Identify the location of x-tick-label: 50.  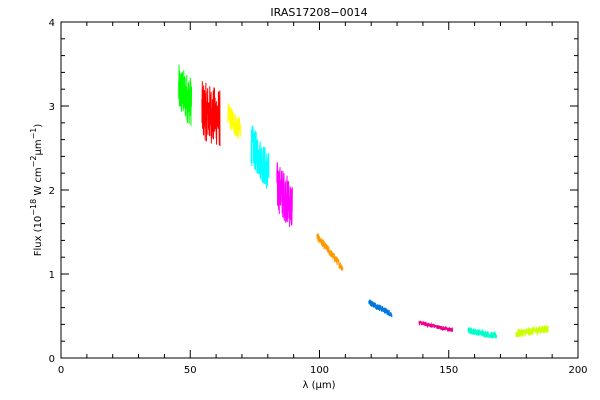
(190, 370).